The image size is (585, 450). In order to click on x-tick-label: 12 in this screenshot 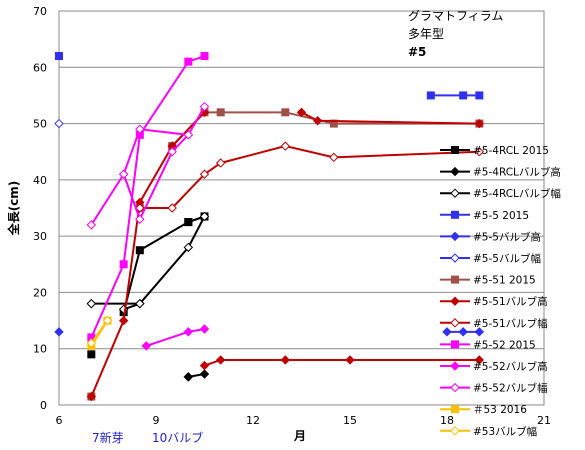, I will do `click(253, 420)`.